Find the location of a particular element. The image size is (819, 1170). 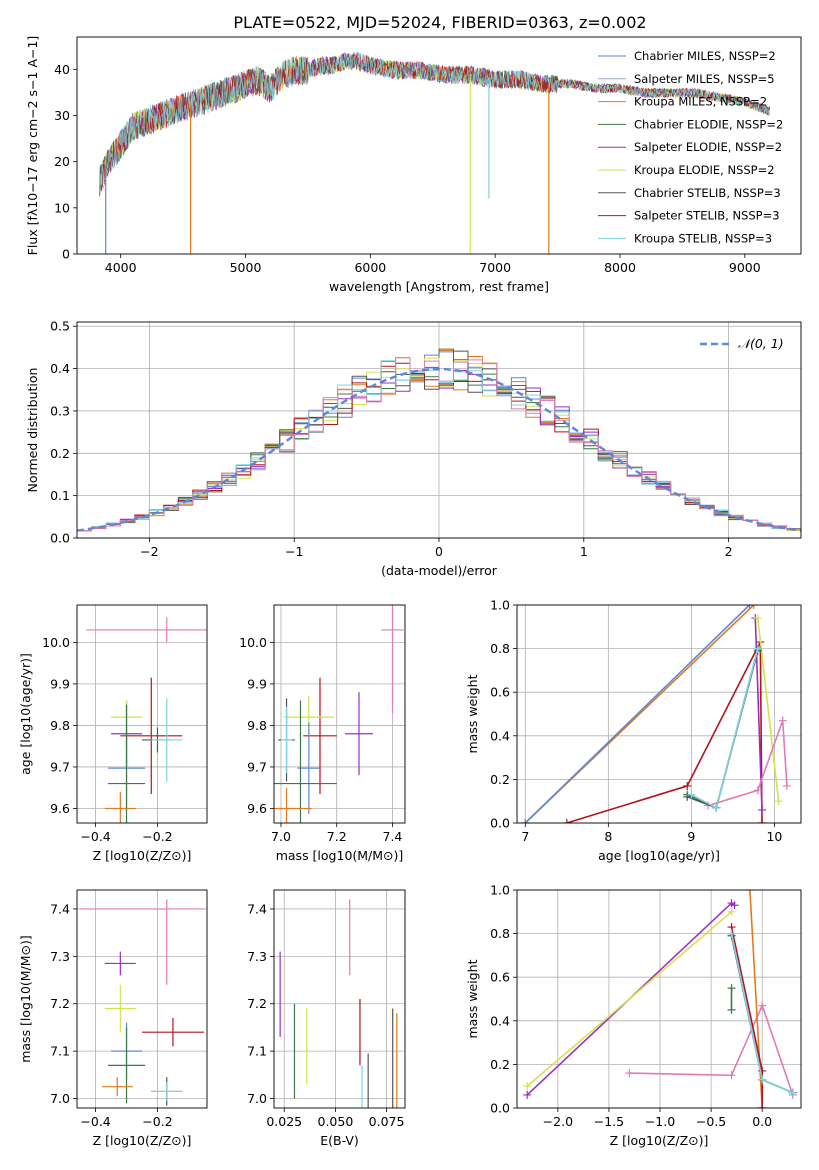

plot-area-mass-weight-vs-age is located at coordinates (656, 714).